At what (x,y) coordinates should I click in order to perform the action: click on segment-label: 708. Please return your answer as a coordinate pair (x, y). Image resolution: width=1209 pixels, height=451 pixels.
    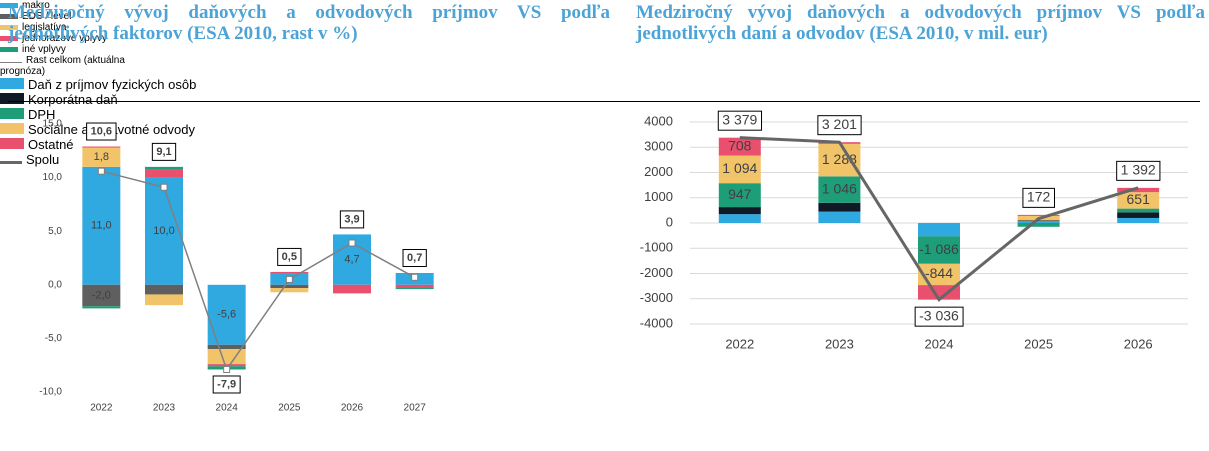
    Looking at the image, I should click on (740, 145).